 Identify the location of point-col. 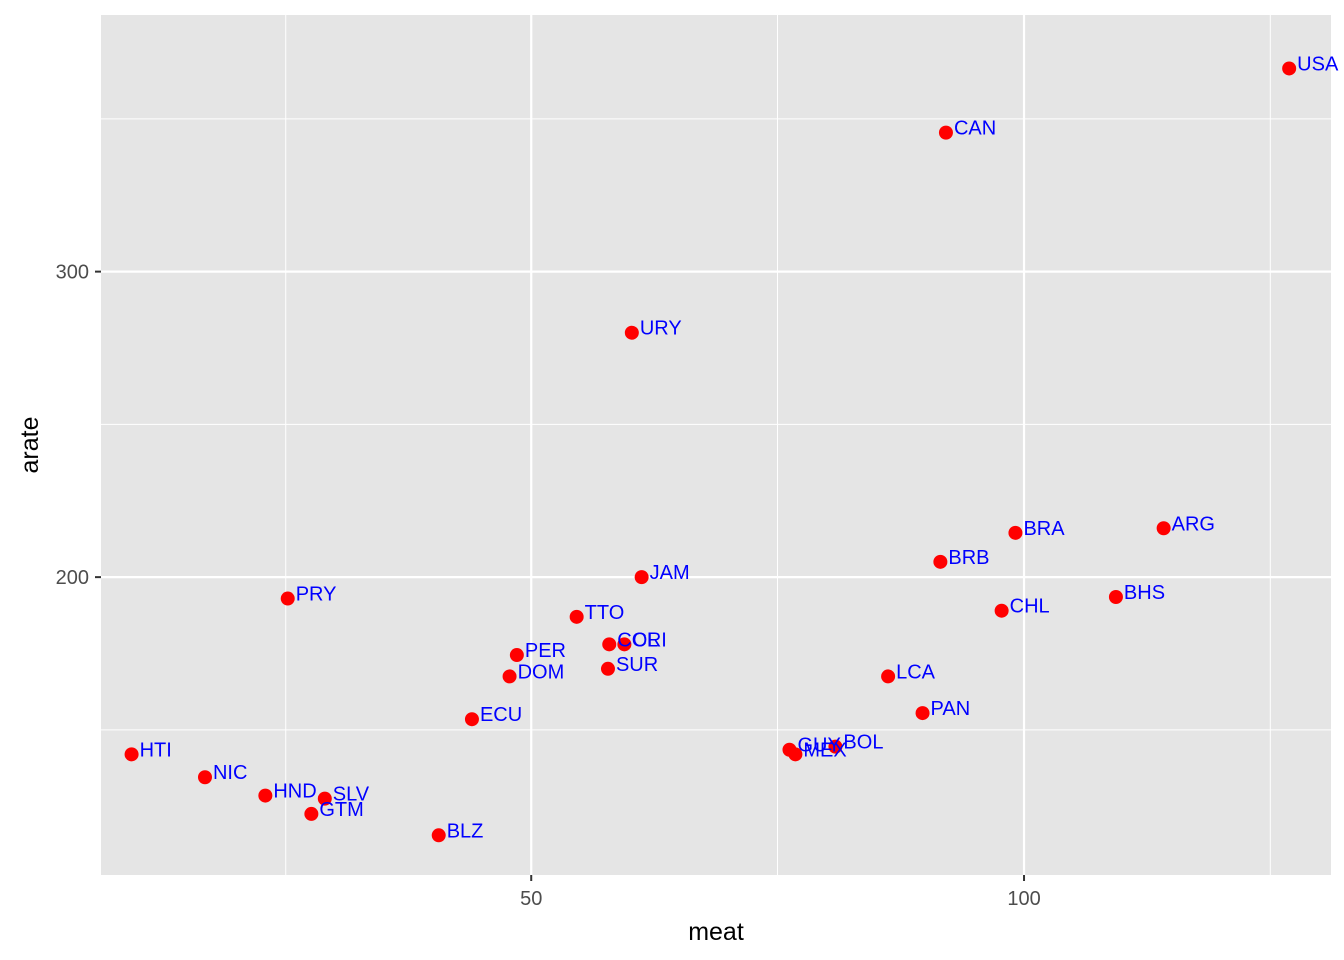
(609, 644).